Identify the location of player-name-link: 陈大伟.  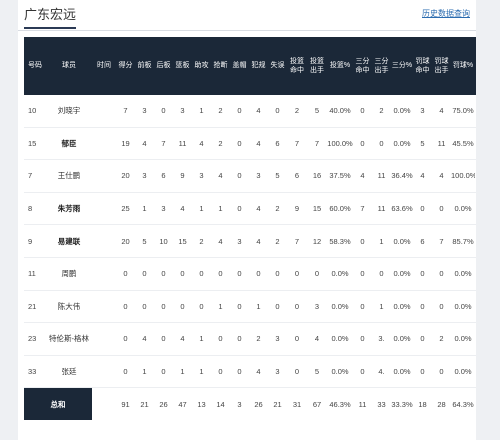
(69, 307).